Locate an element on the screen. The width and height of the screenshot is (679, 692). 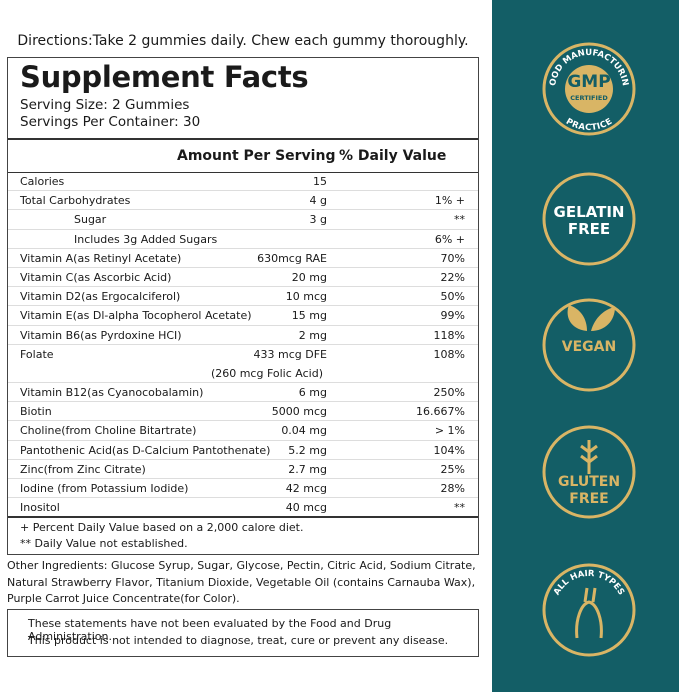
nutrient-row: Iodine (from Potassium Iodide) 42 mcg 28% is located at coordinates (243, 489).